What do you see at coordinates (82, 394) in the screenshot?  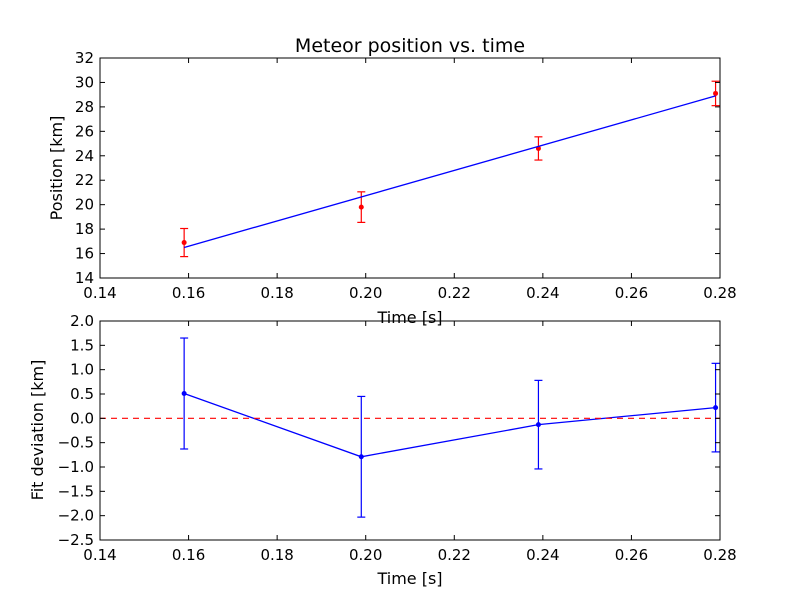 I see `y-tick-label: 0.5` at bounding box center [82, 394].